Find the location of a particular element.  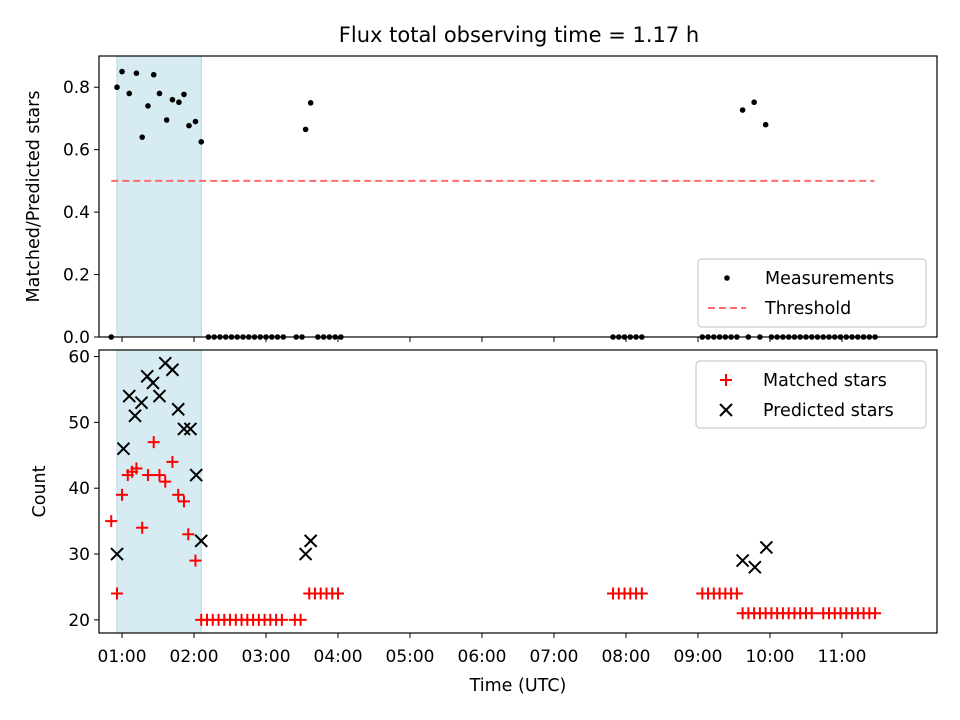

chart-title: Flux total observing time = 1.17 h is located at coordinates (519, 35).